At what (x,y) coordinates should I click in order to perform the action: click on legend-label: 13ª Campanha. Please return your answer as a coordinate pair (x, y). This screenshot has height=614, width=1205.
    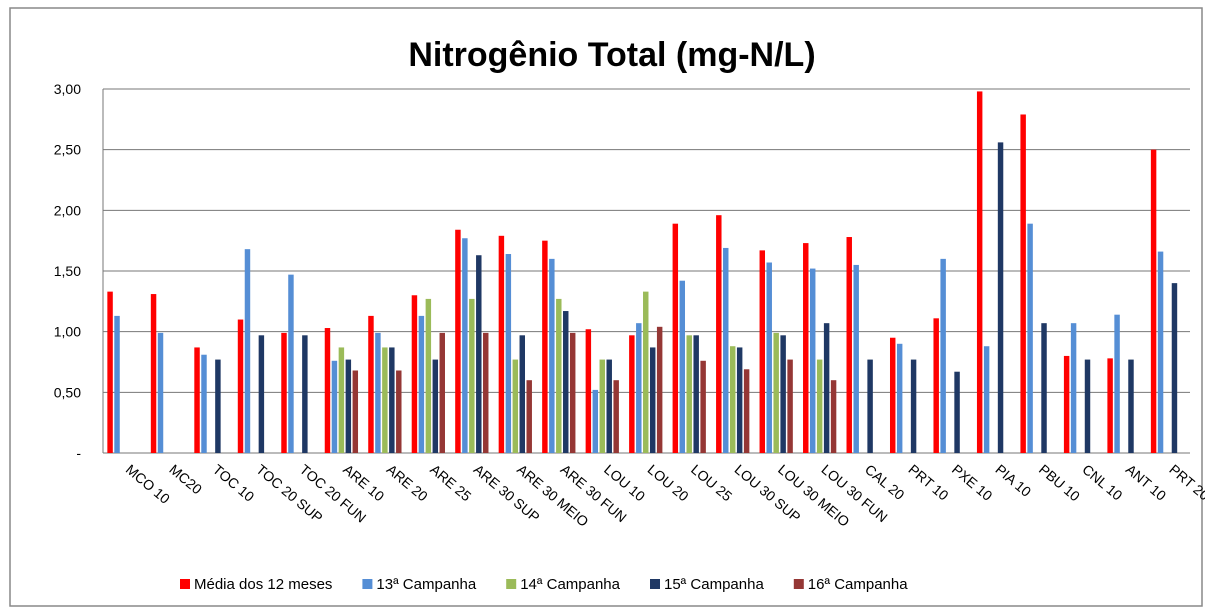
    Looking at the image, I should click on (426, 584).